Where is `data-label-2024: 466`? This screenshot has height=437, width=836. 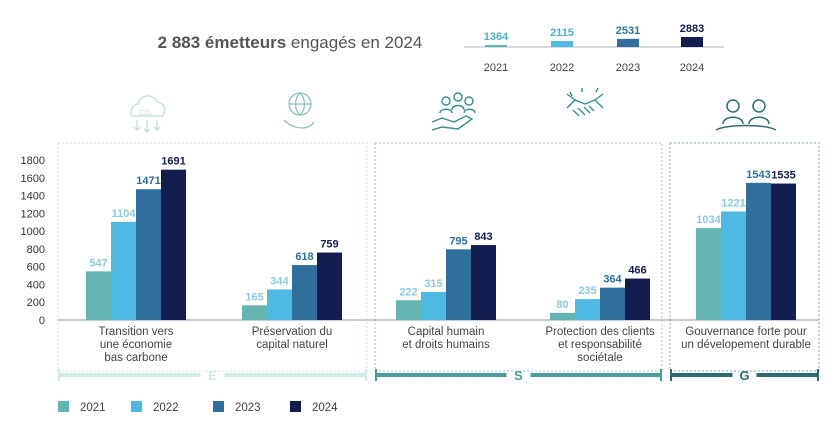 data-label-2024: 466 is located at coordinates (637, 271).